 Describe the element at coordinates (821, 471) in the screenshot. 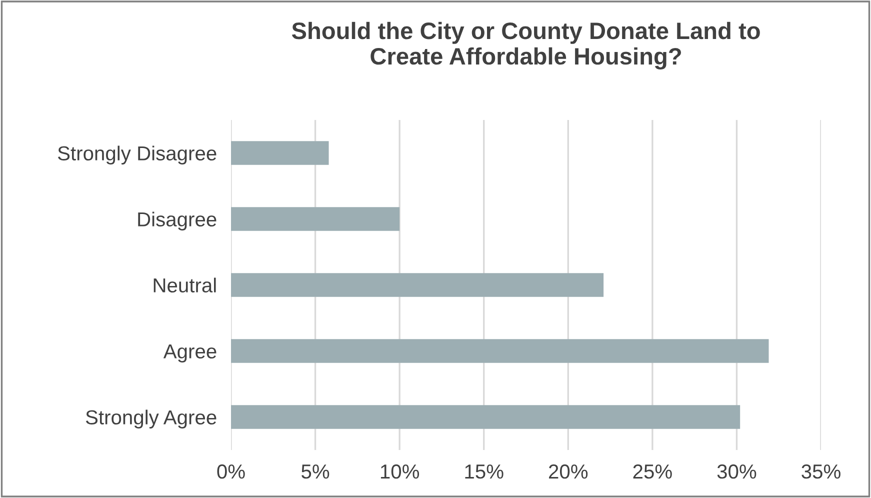

I see `x-tick-label: 35%` at that location.